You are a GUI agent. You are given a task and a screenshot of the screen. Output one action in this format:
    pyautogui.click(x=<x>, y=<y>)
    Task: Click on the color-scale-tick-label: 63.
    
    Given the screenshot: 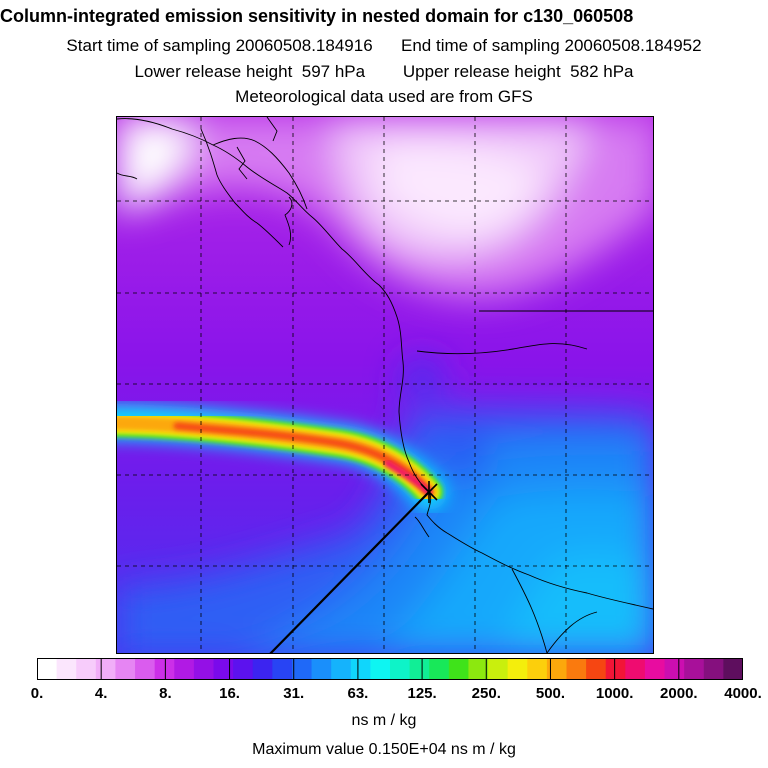 What is the action you would take?
    pyautogui.click(x=358, y=693)
    